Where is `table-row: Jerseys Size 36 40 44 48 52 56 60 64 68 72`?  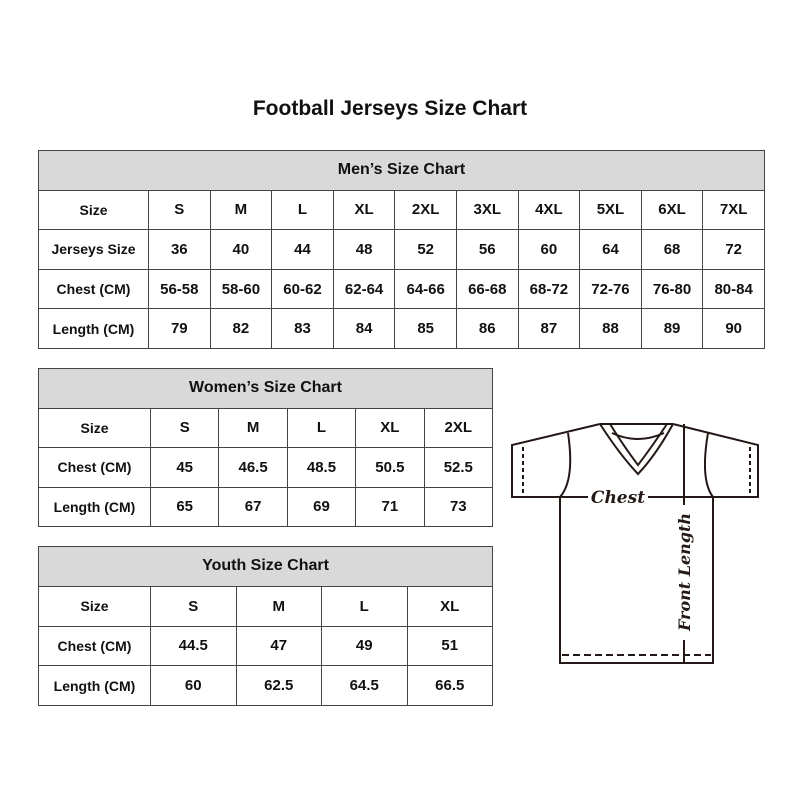
table-row: Jerseys Size 36 40 44 48 52 56 60 64 68 72 is located at coordinates (401, 249).